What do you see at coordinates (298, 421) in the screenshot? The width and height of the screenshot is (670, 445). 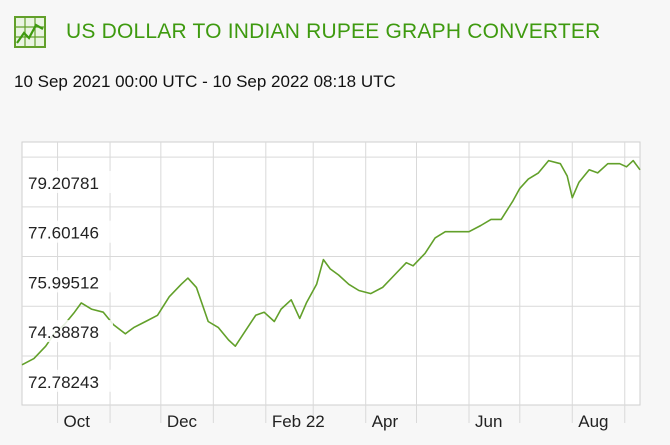 I see `x-tick-label: Feb 22` at bounding box center [298, 421].